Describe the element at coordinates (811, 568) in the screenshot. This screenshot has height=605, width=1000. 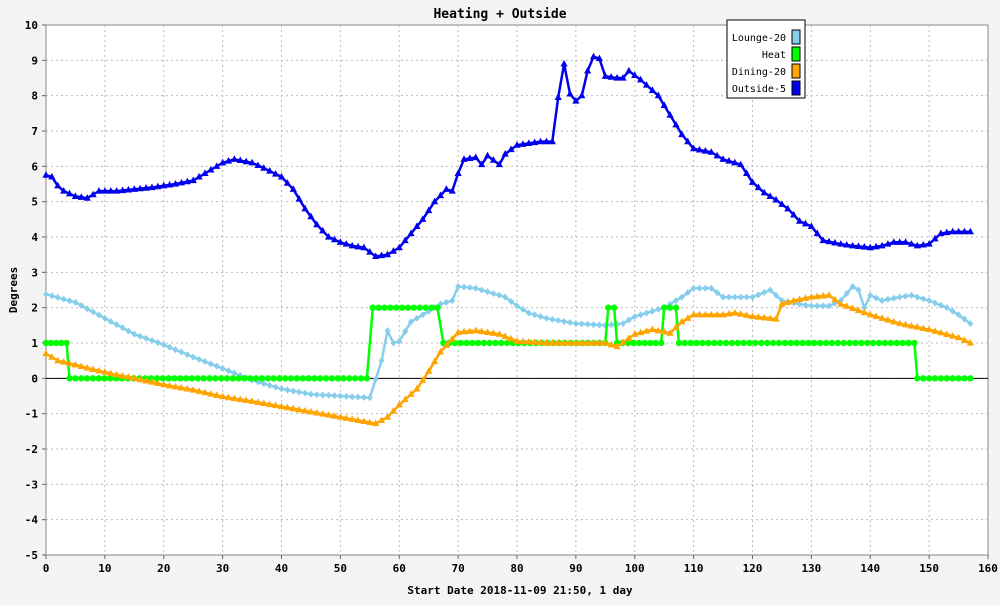
I see `x-tick-label: 130` at that location.